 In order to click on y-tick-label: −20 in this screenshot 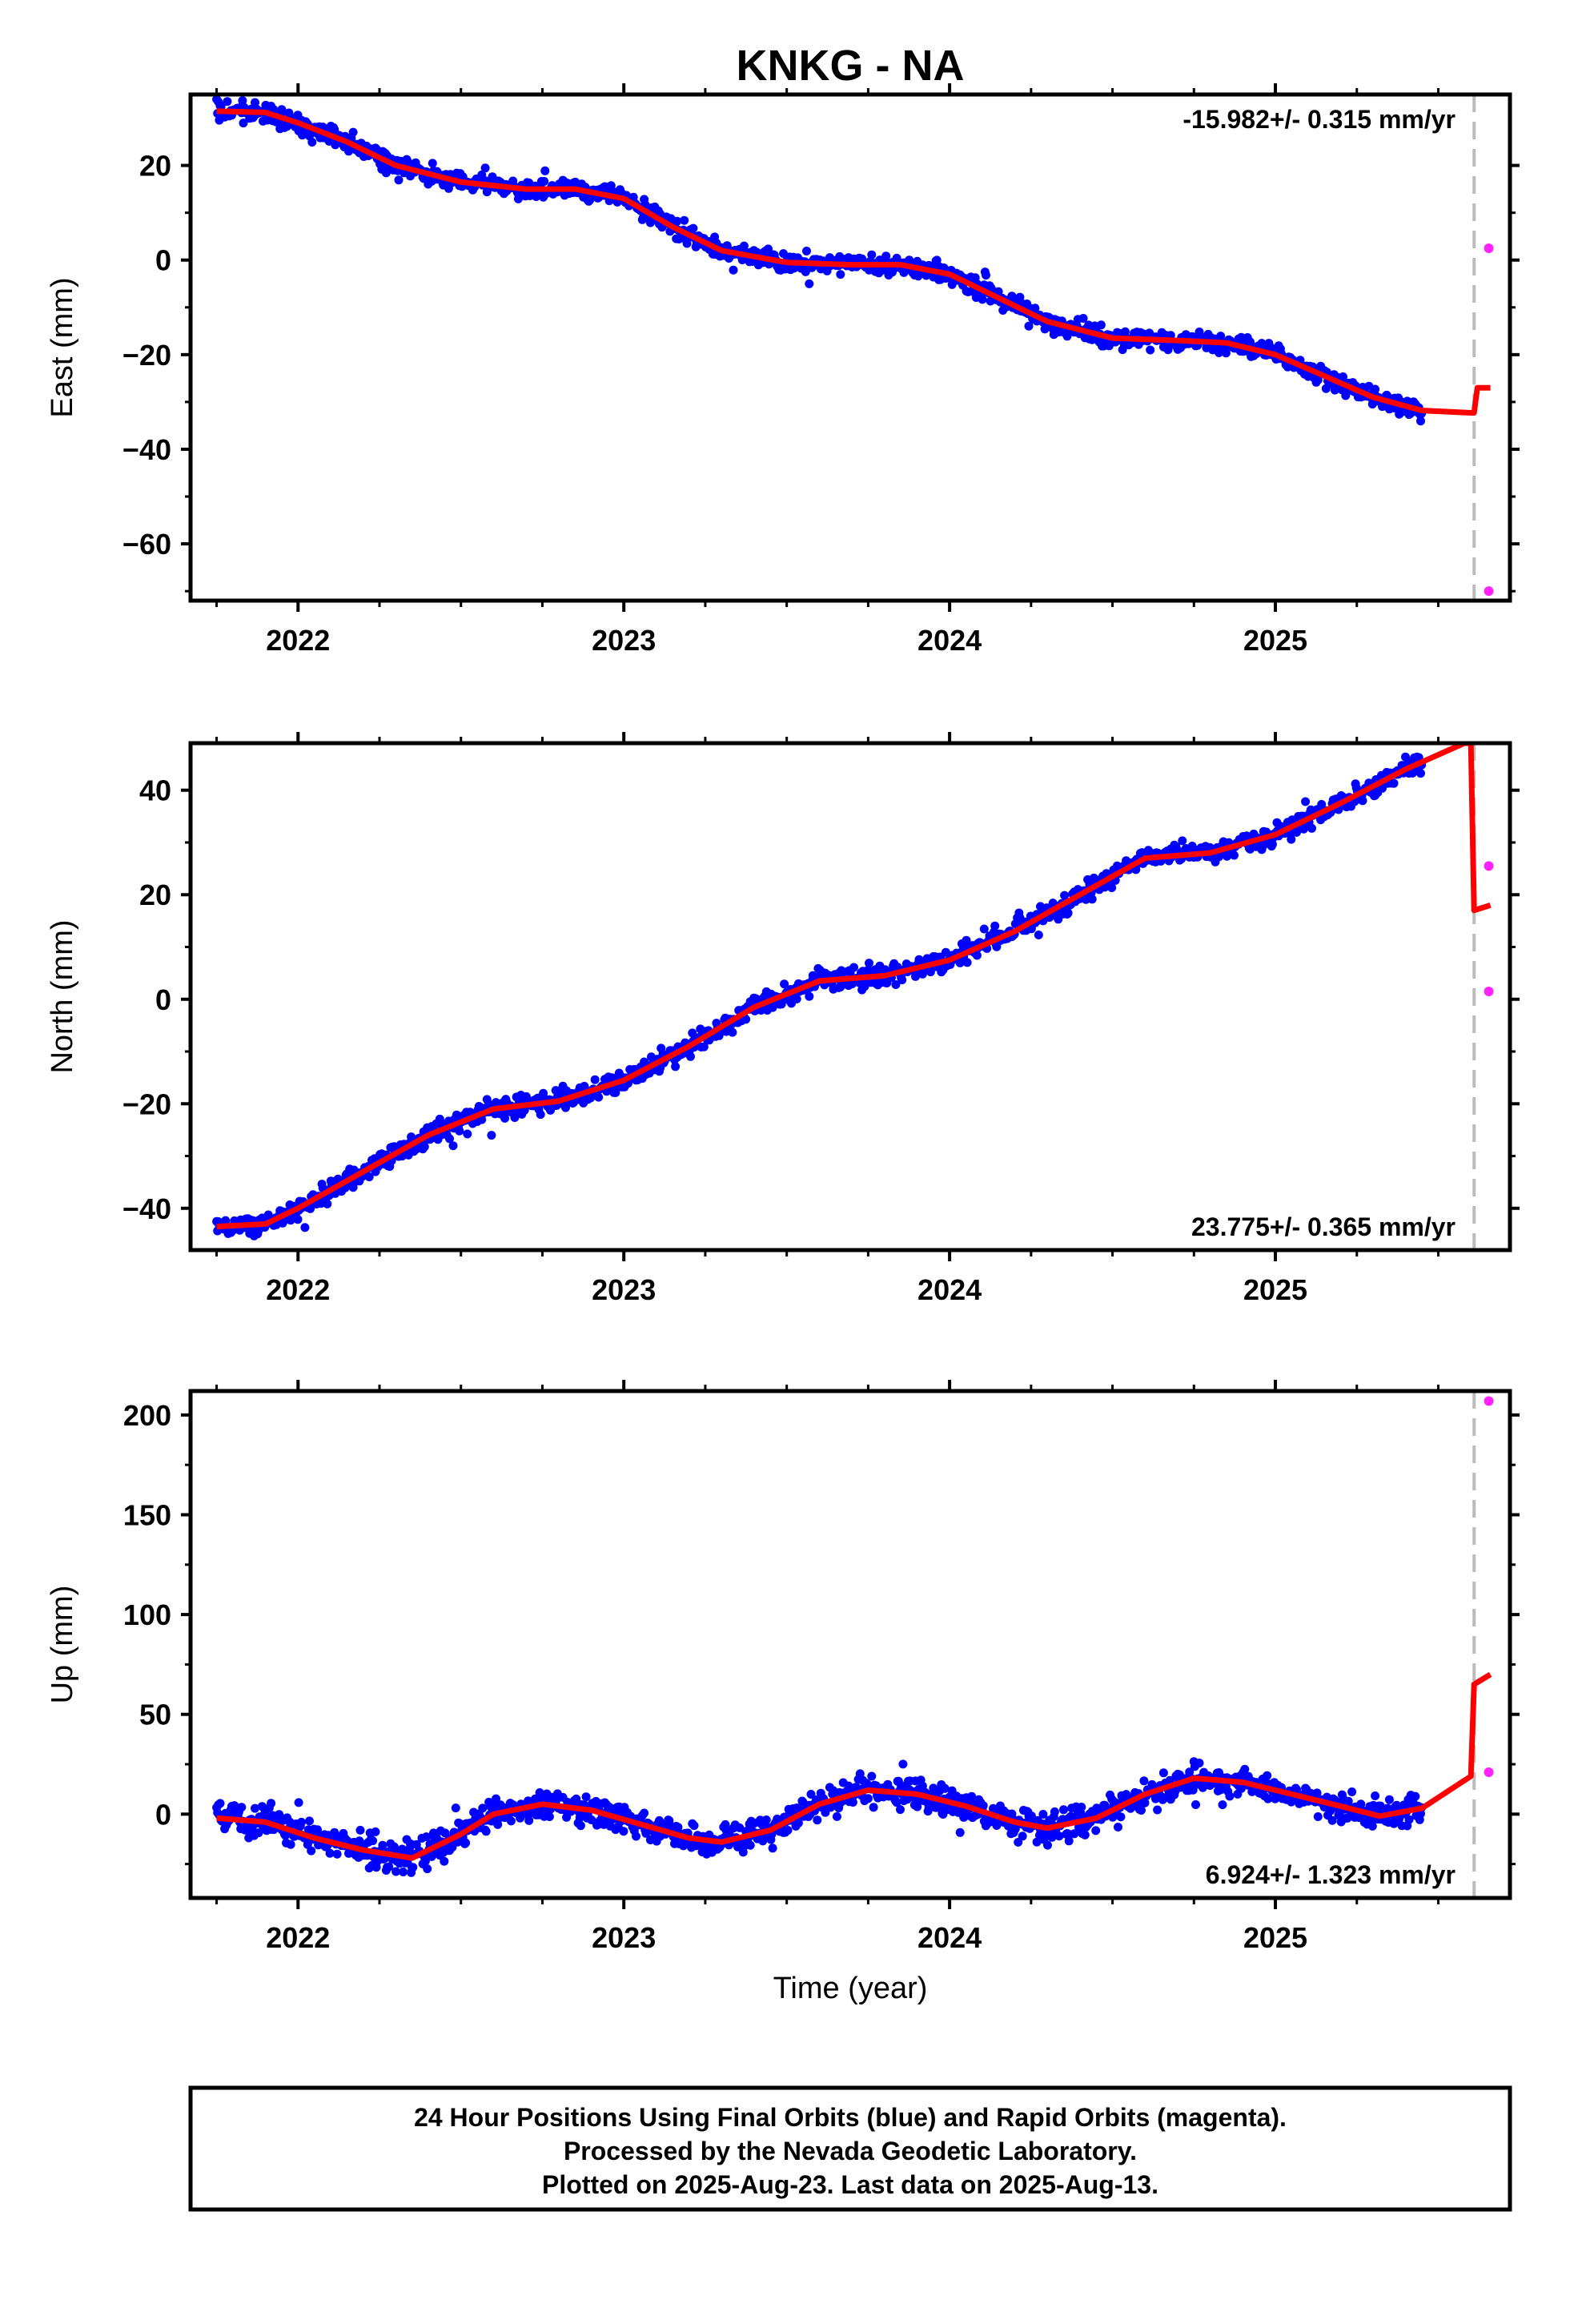, I will do `click(146, 1104)`.